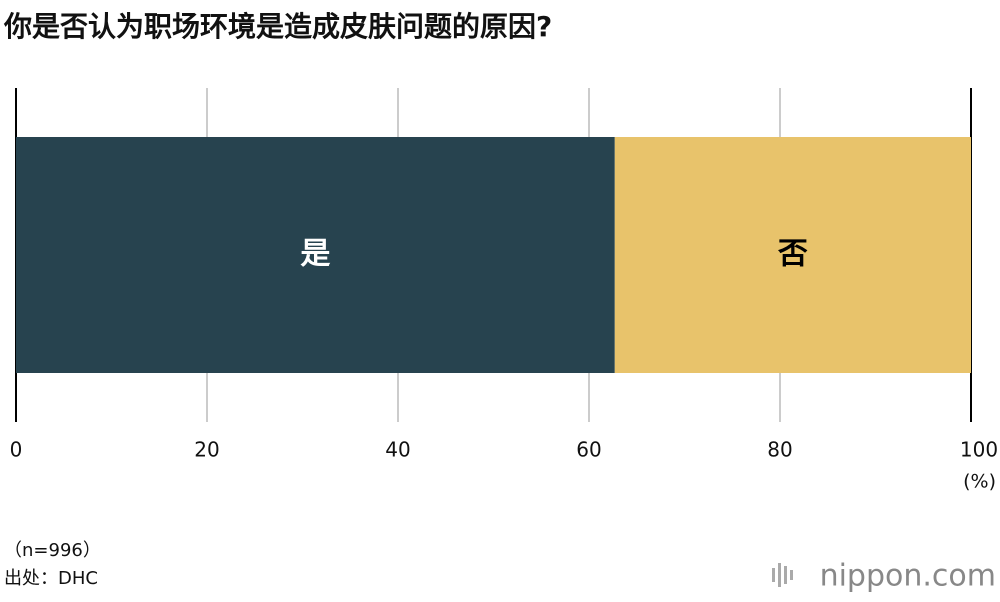  I want to click on x-tick-label: 60, so click(588, 450).